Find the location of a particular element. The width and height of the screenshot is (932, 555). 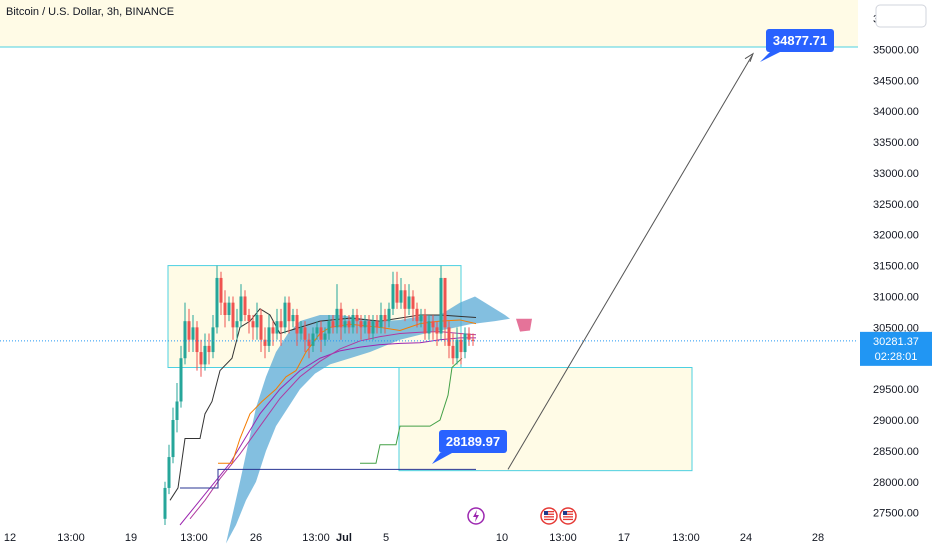

flag-canton is located at coordinates (565, 513).